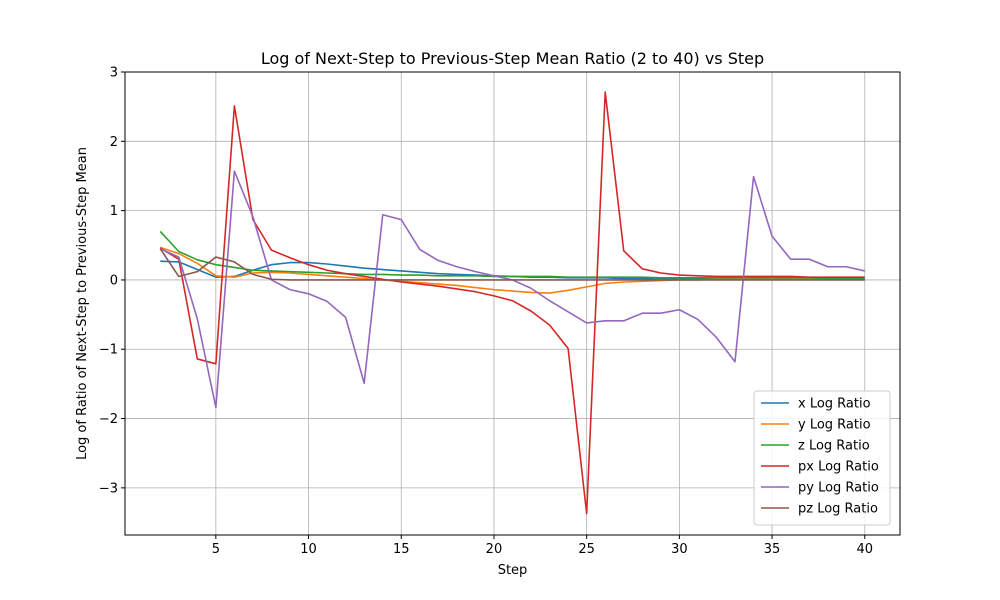 The width and height of the screenshot is (1000, 600). I want to click on y-tick-label: −2, so click(108, 419).